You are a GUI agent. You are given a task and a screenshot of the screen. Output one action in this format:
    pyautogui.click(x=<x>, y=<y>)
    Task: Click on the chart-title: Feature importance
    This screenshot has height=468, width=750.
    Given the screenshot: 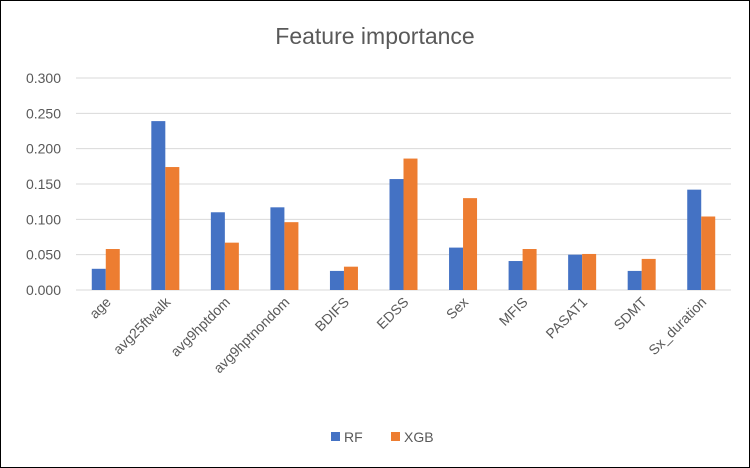 What is the action you would take?
    pyautogui.click(x=374, y=36)
    